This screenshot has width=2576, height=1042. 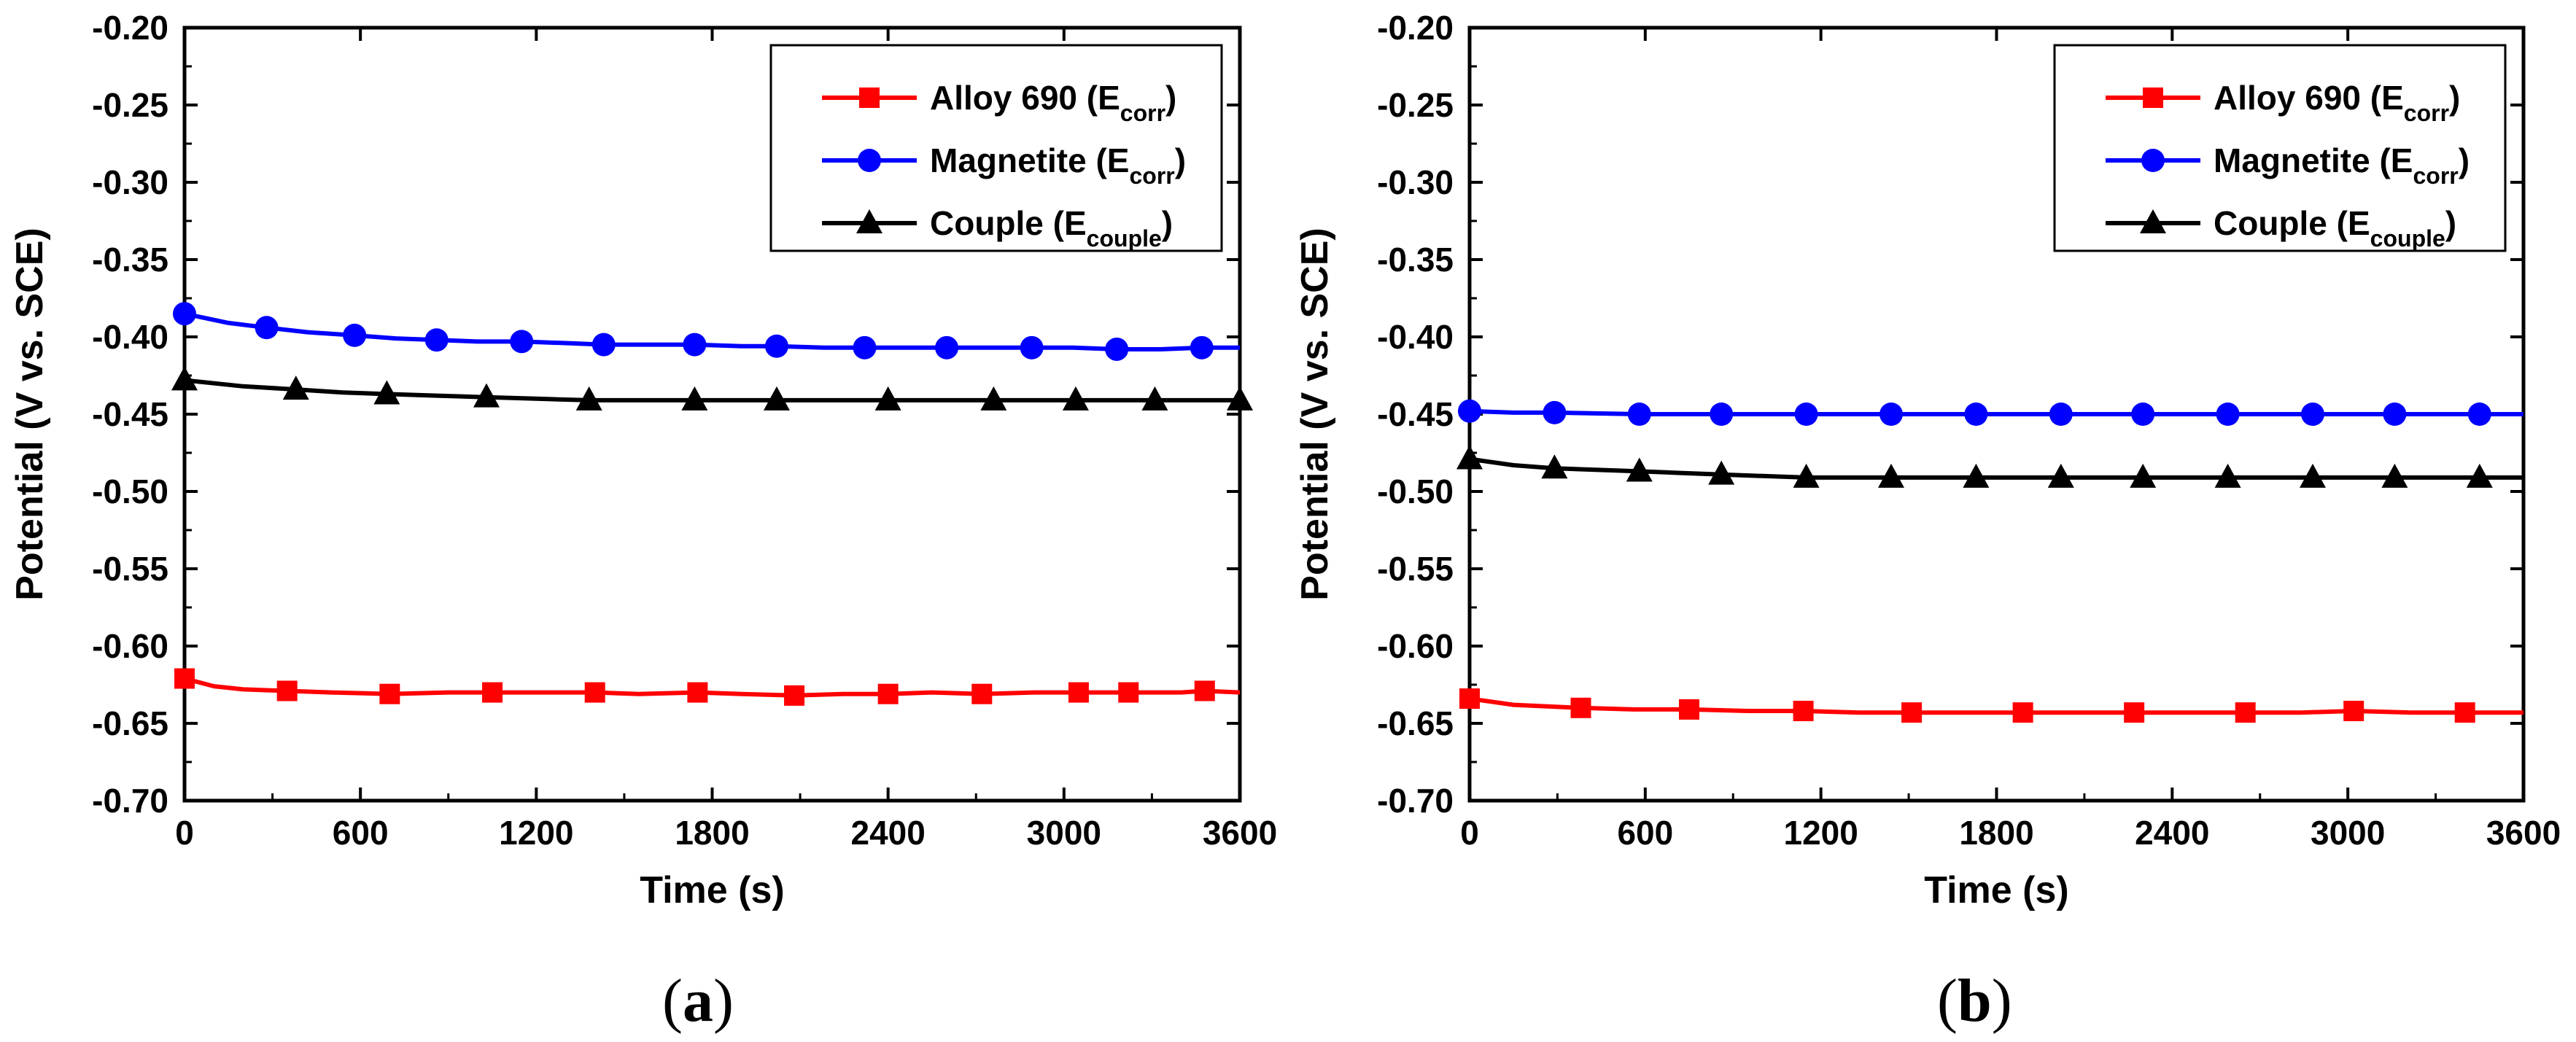 I want to click on panel-a-legend-entry-magnetite-ecorr-label: Magnetite (Ecorr), so click(x=1058, y=165).